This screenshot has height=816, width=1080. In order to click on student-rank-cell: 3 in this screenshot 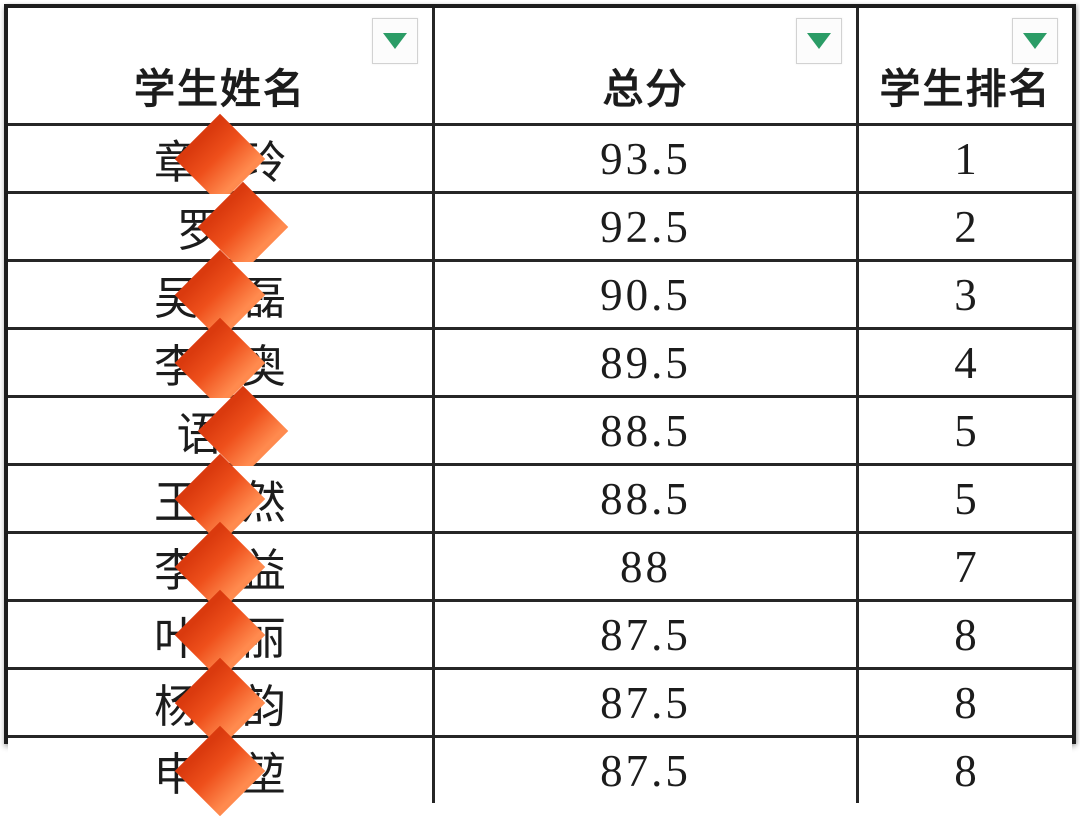, I will do `click(965, 296)`.